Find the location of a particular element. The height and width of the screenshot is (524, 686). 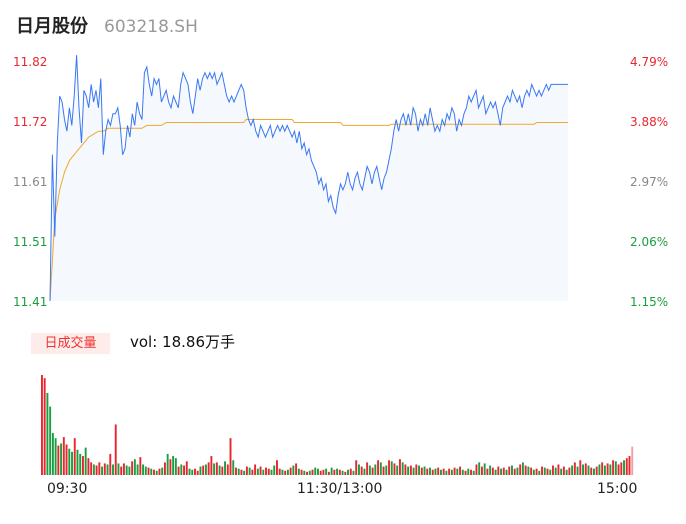

change-tick-label: 2.97% is located at coordinates (649, 182).